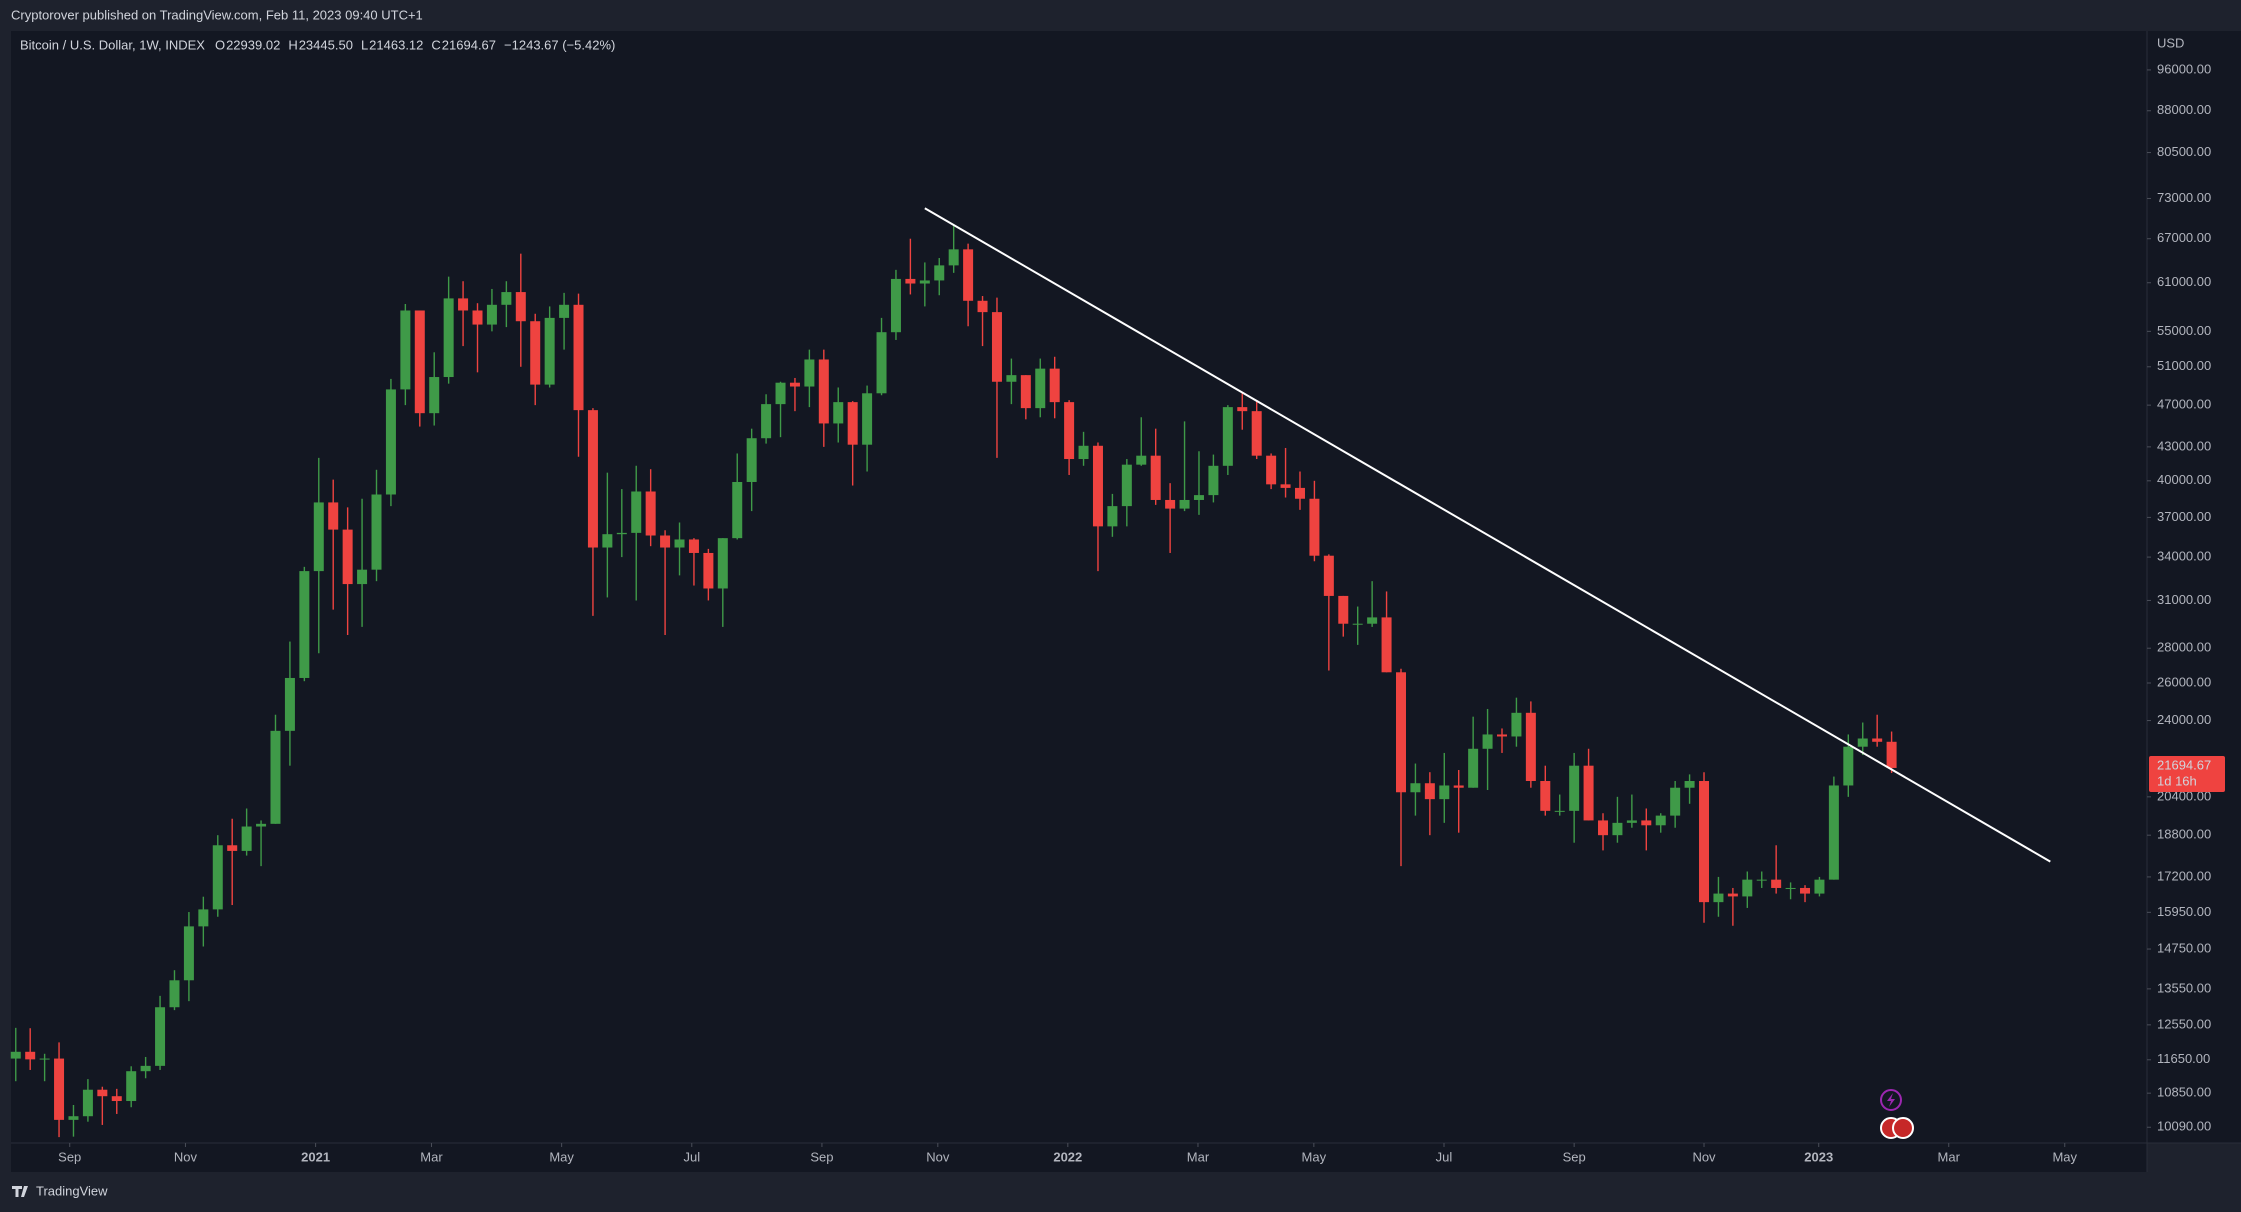 This screenshot has width=2241, height=1212. Describe the element at coordinates (1949, 1156) in the screenshot. I see `x-tick-label: Mar` at that location.